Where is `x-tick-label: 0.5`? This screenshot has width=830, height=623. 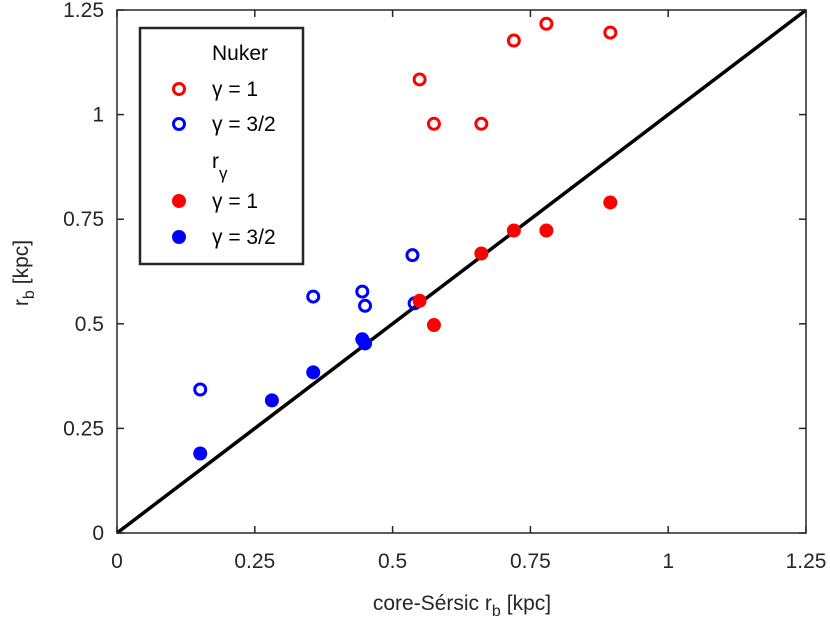
x-tick-label: 0.5 is located at coordinates (392, 561).